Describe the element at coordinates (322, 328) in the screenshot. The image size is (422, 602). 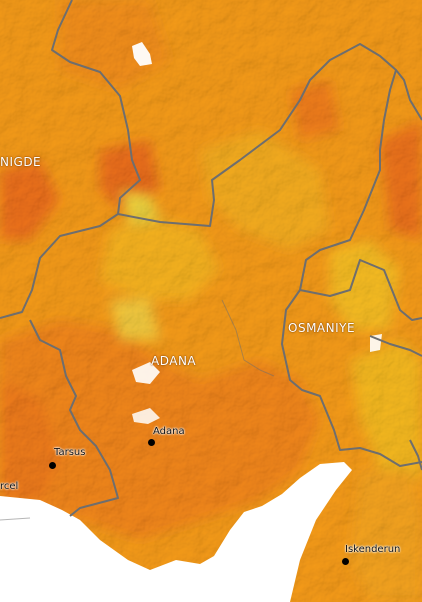
I see `region-label-osmaniye: OSMANIYE` at that location.